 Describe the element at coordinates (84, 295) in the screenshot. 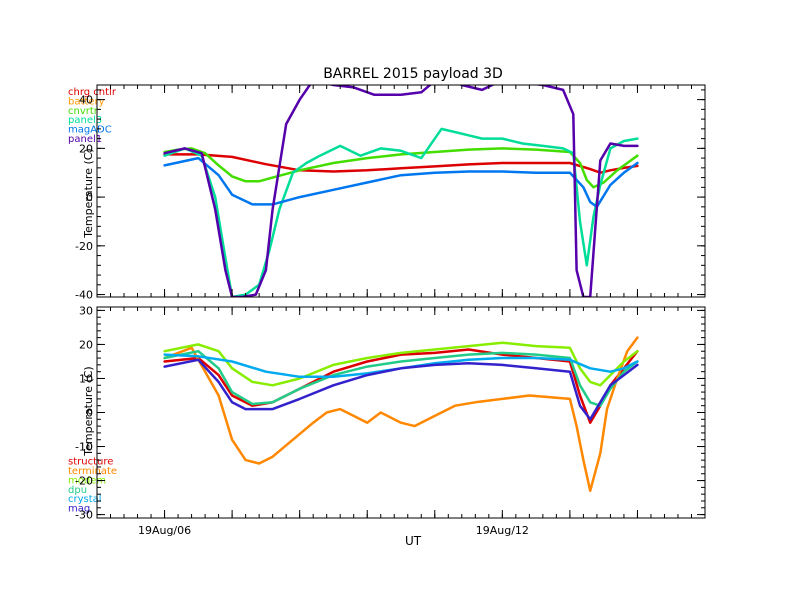

I see `top-y-tick-label: -40` at that location.